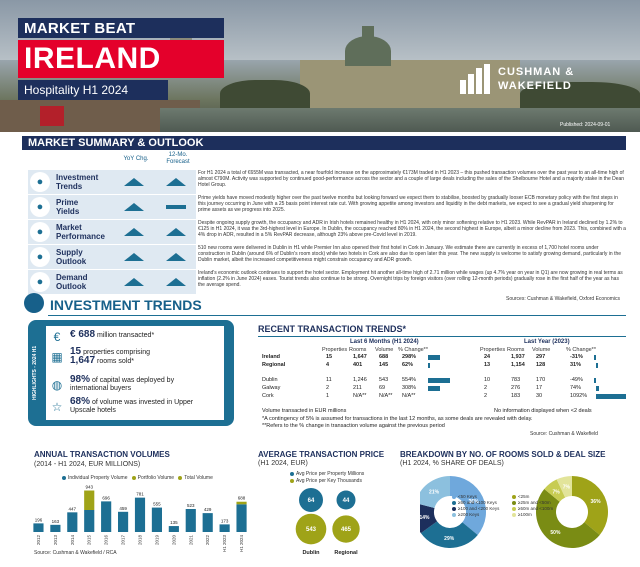 The width and height of the screenshot is (640, 567). What do you see at coordinates (224, 543) in the screenshot?
I see `tick-label: H1 2023` at bounding box center [224, 543].